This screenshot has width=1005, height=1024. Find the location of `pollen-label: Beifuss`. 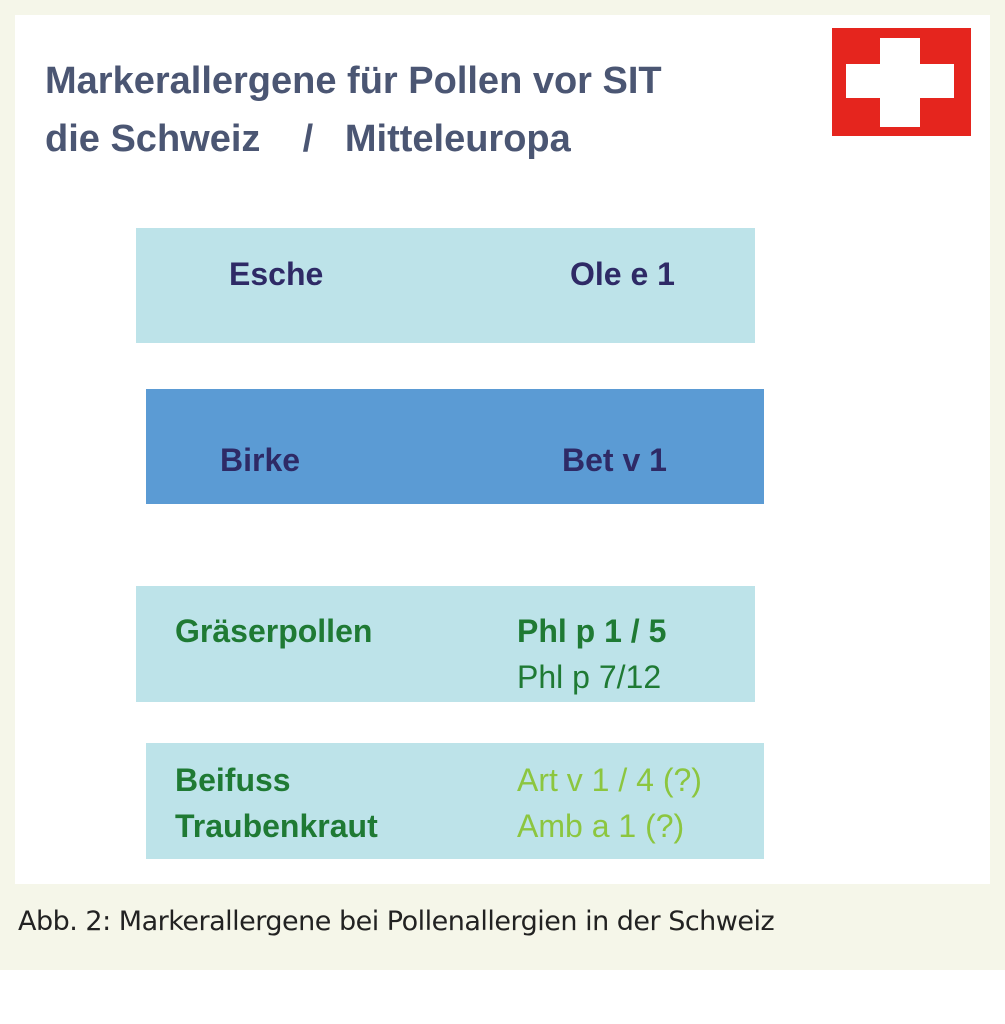

pollen-label: Beifuss is located at coordinates (233, 780).